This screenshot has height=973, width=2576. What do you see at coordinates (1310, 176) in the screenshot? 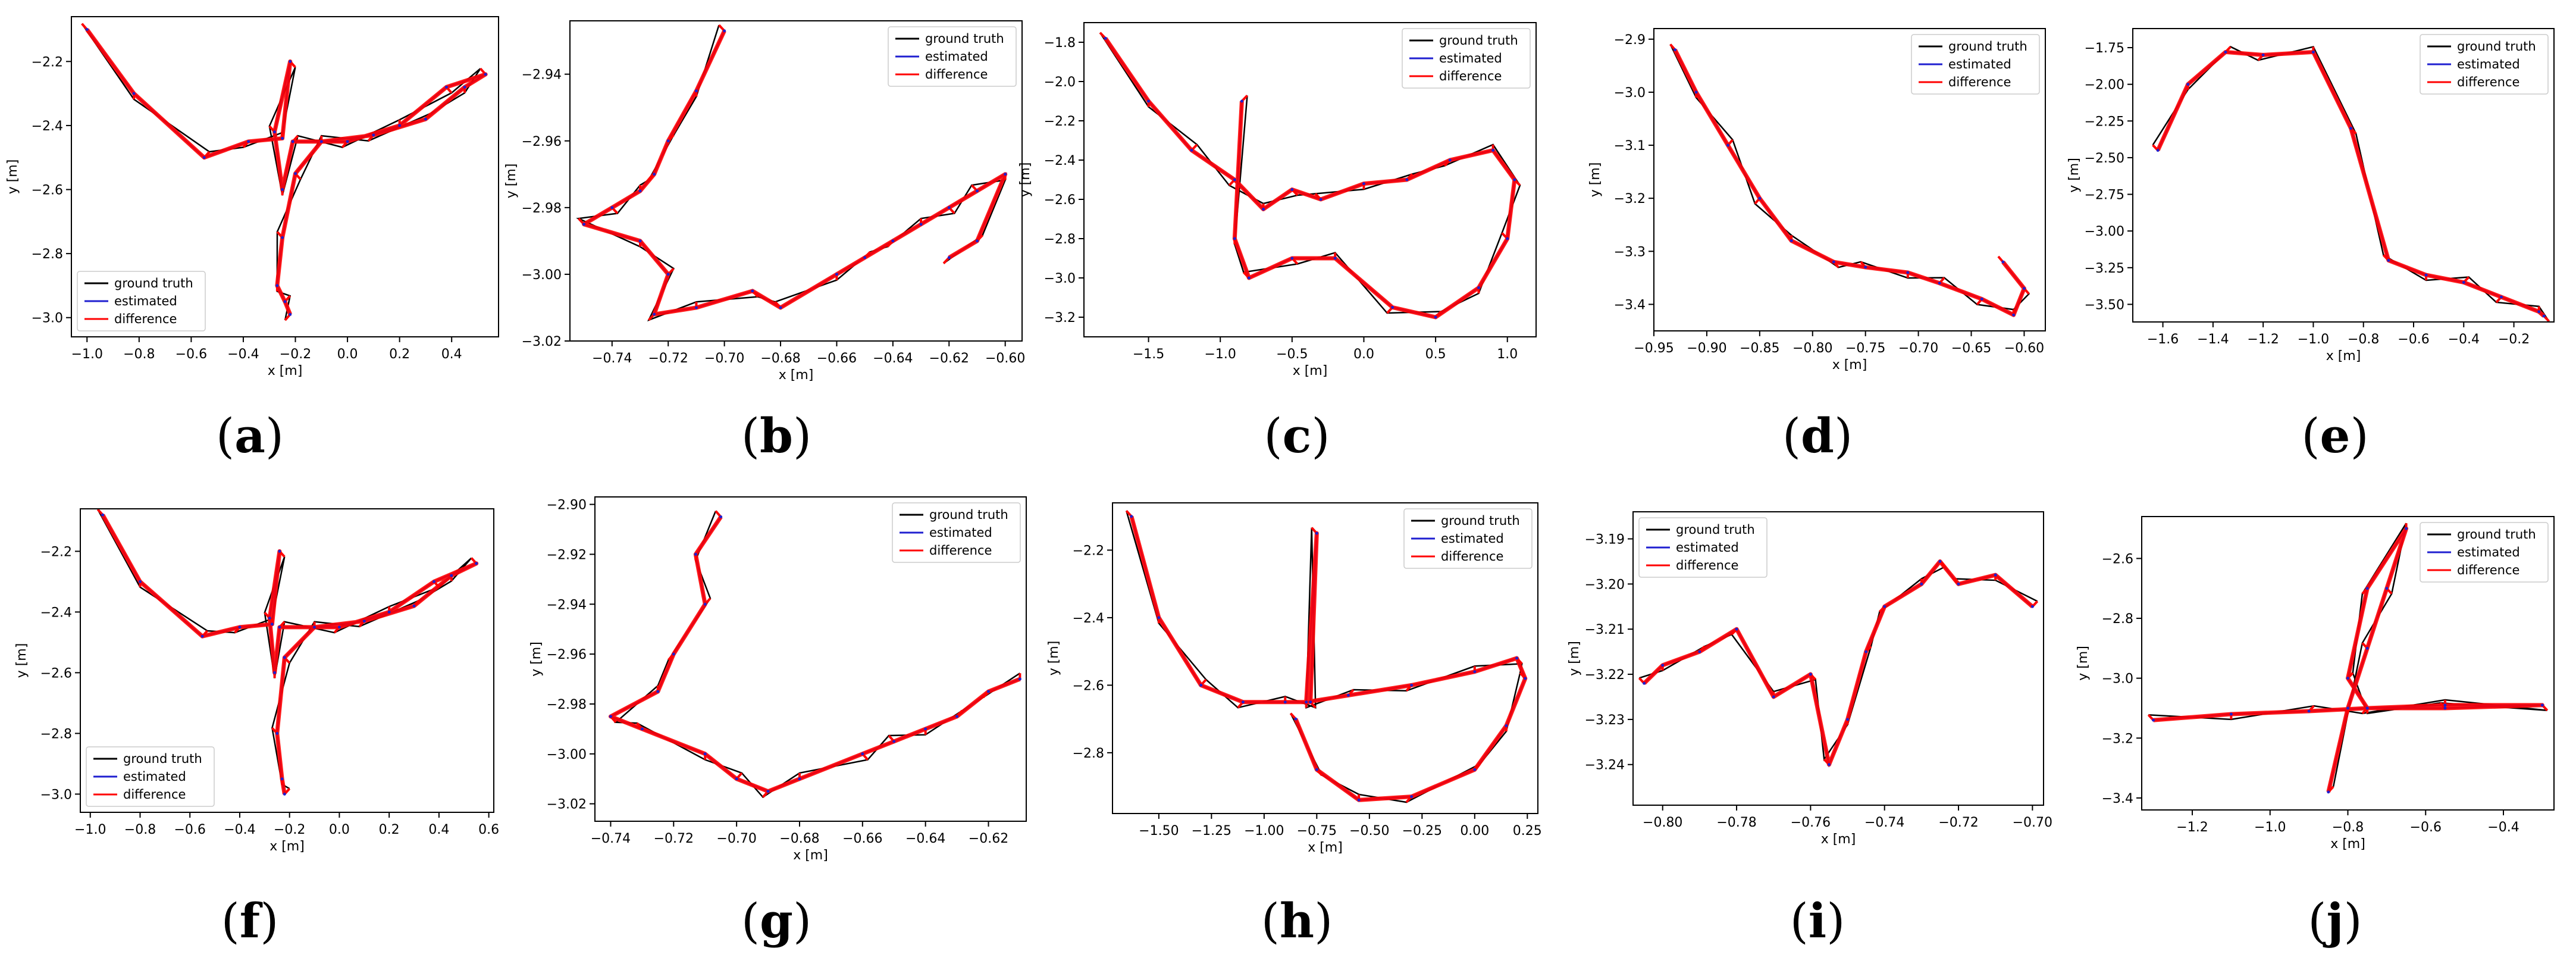
I see `trajectory-group-c` at bounding box center [1310, 176].